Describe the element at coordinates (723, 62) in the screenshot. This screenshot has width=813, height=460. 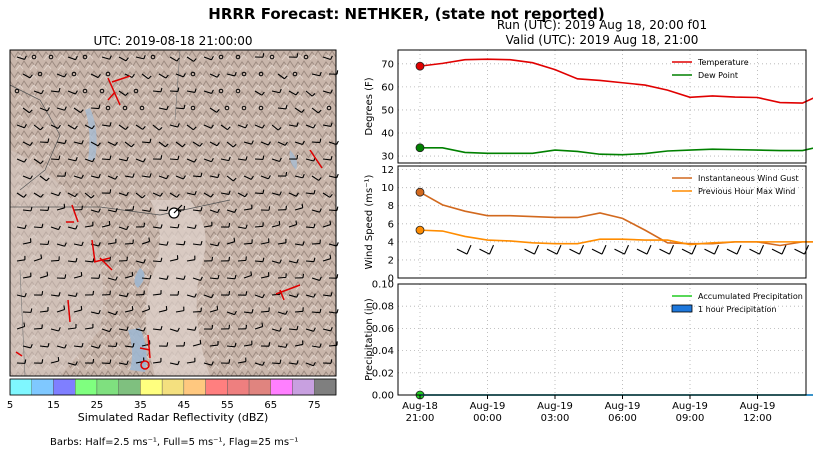
I see `legend-label: Temperature` at that location.